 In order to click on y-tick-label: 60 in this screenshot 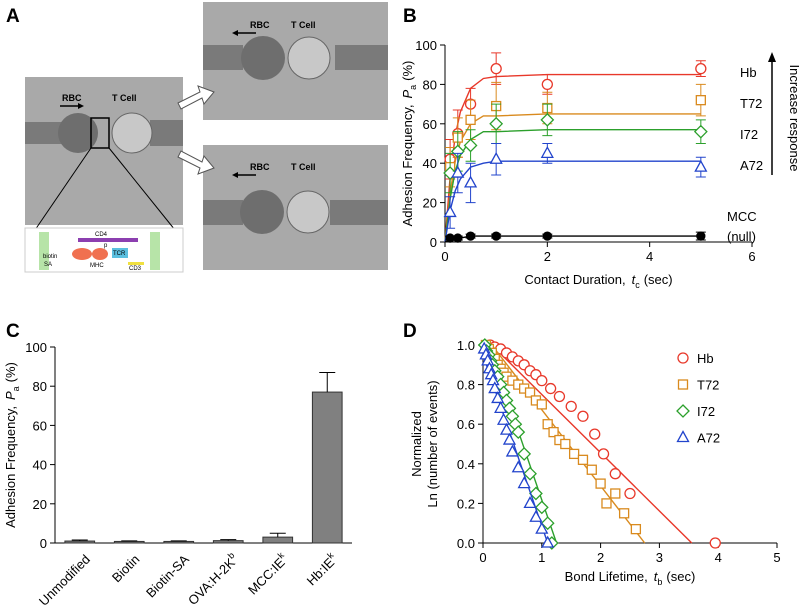, I will do `click(40, 425)`.